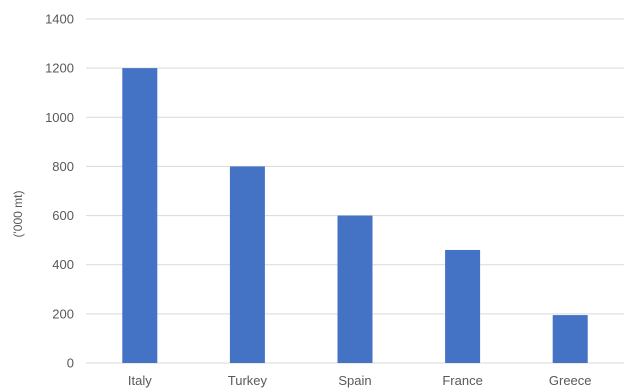  What do you see at coordinates (247, 264) in the screenshot?
I see `bar-turkey` at bounding box center [247, 264].